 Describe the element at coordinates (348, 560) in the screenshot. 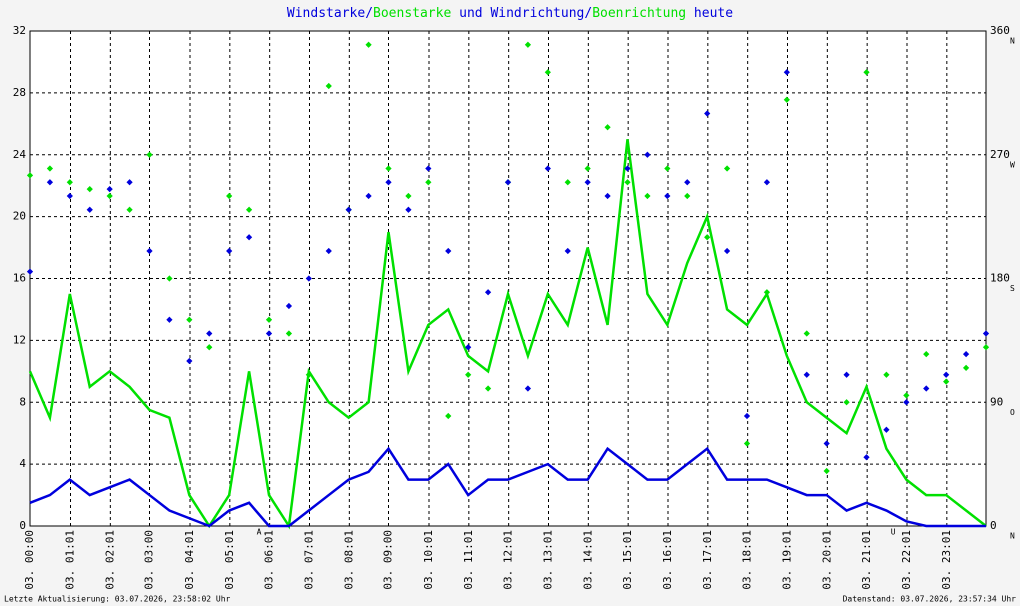

I see `x-tick-label: 03. 08:01` at that location.